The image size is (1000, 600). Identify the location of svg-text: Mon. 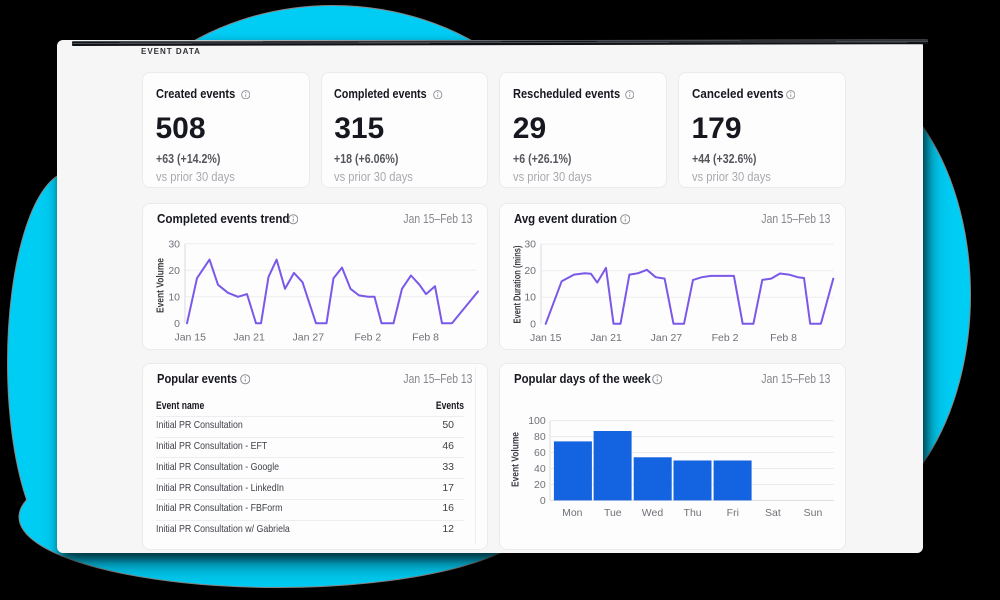
(572, 513).